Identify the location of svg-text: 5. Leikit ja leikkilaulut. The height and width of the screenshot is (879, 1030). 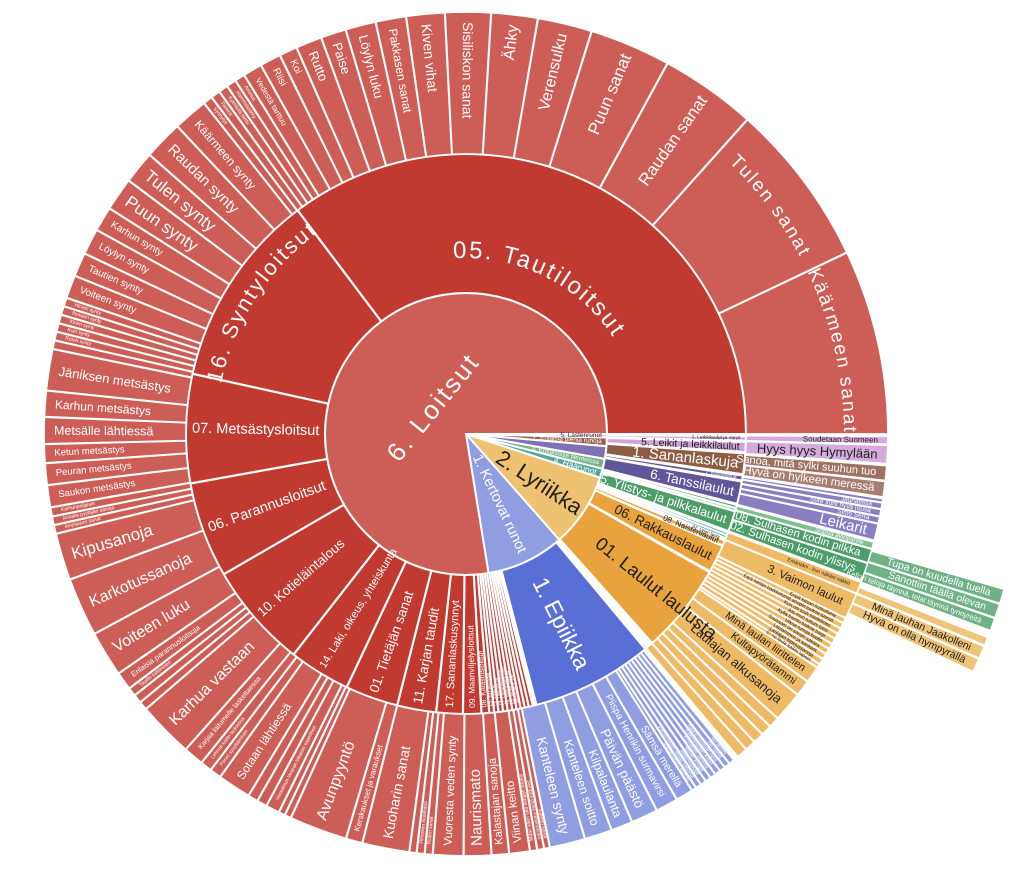
(690, 444).